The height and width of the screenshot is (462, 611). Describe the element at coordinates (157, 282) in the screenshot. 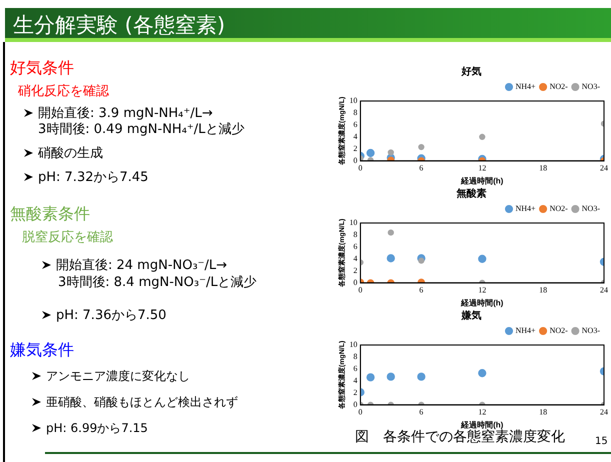

I see `text: 3時間後: 8.4 mgN-NO₃⁻/Lと減少` at that location.